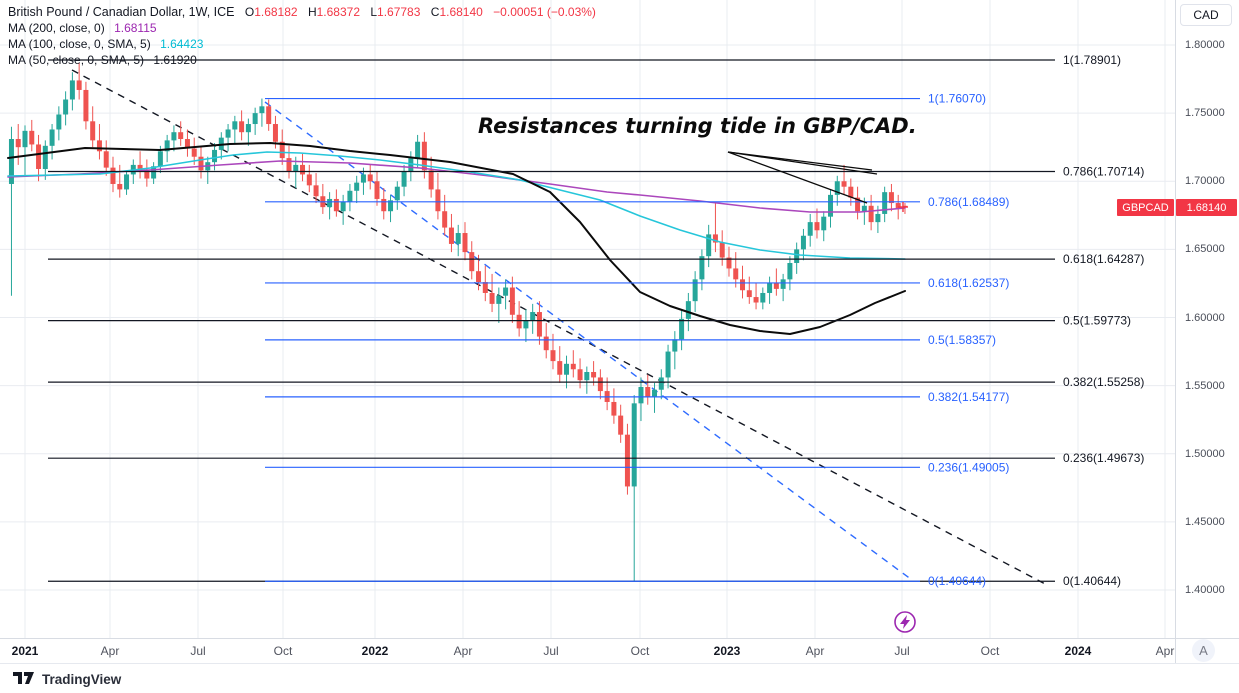 Image resolution: width=1239 pixels, height=693 pixels. What do you see at coordinates (957, 99) in the screenshot?
I see `fib-blue-label: 1(1.76070)` at bounding box center [957, 99].